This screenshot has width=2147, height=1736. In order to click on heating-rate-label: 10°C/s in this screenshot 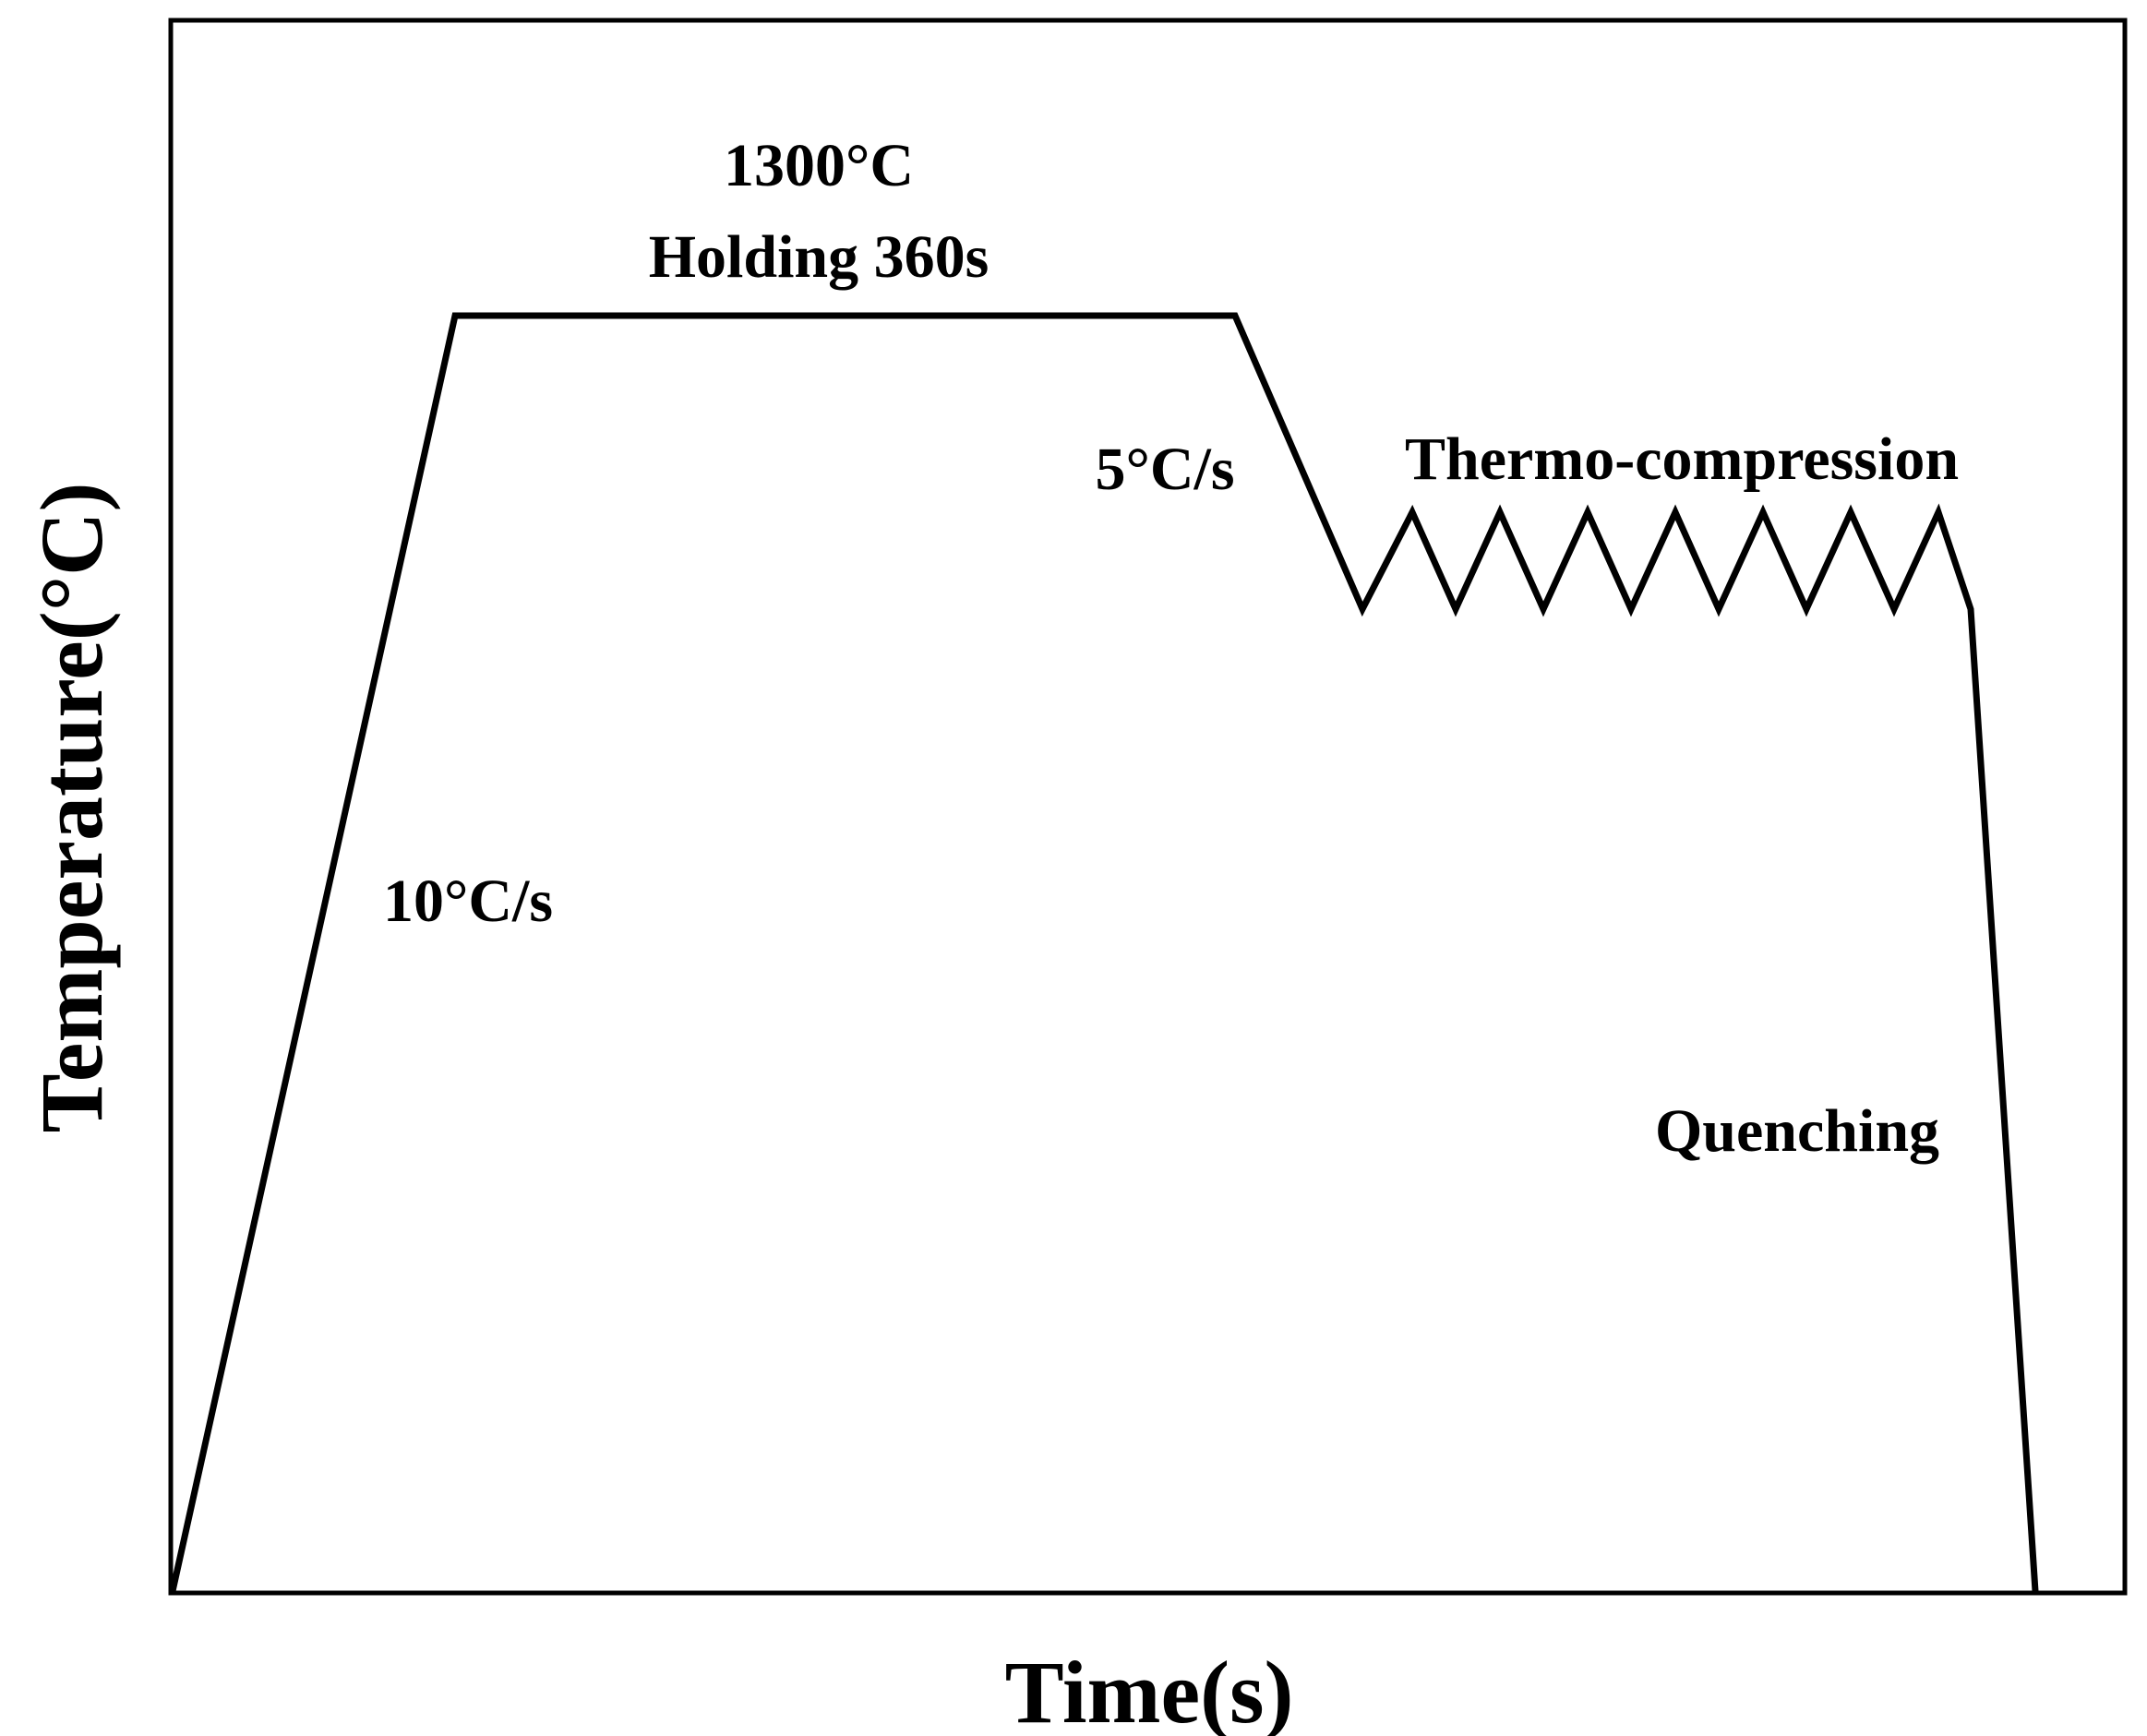, I will do `click(468, 902)`.